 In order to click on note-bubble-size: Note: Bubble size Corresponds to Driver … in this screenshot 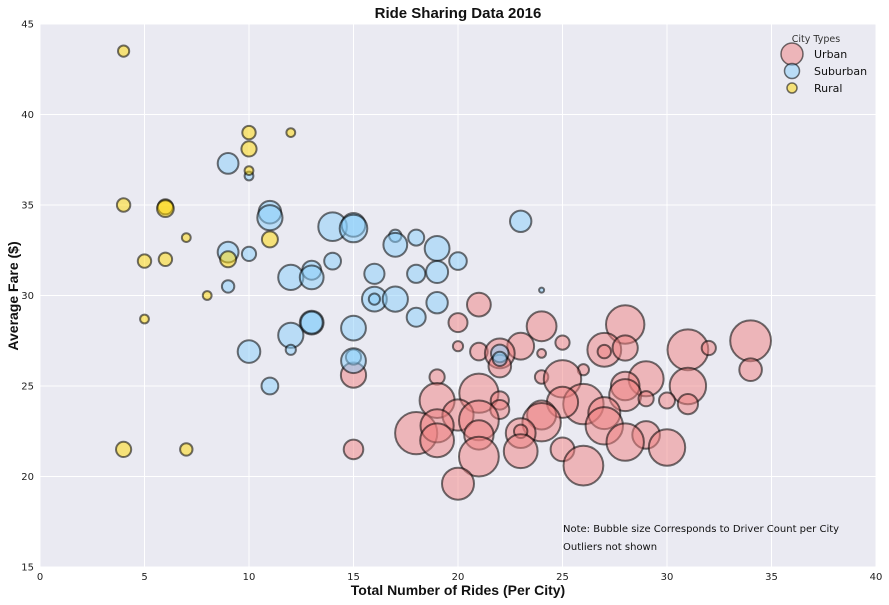, I will do `click(701, 529)`.